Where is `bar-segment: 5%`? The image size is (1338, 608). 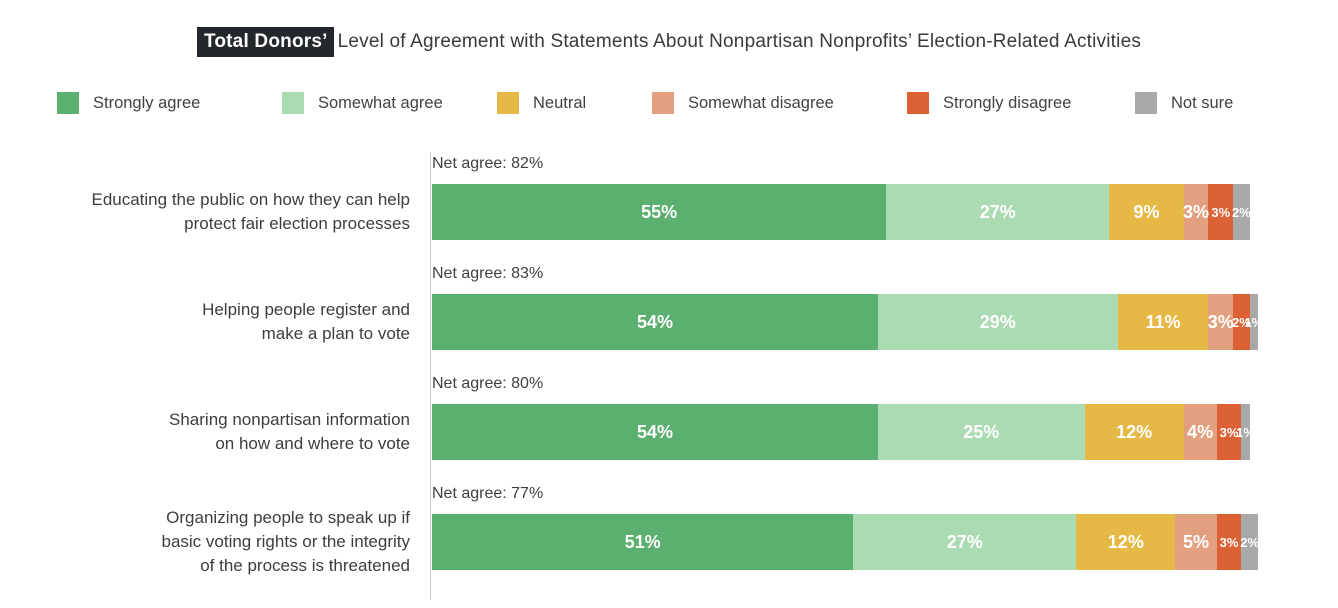
bar-segment: 5% is located at coordinates (1196, 542).